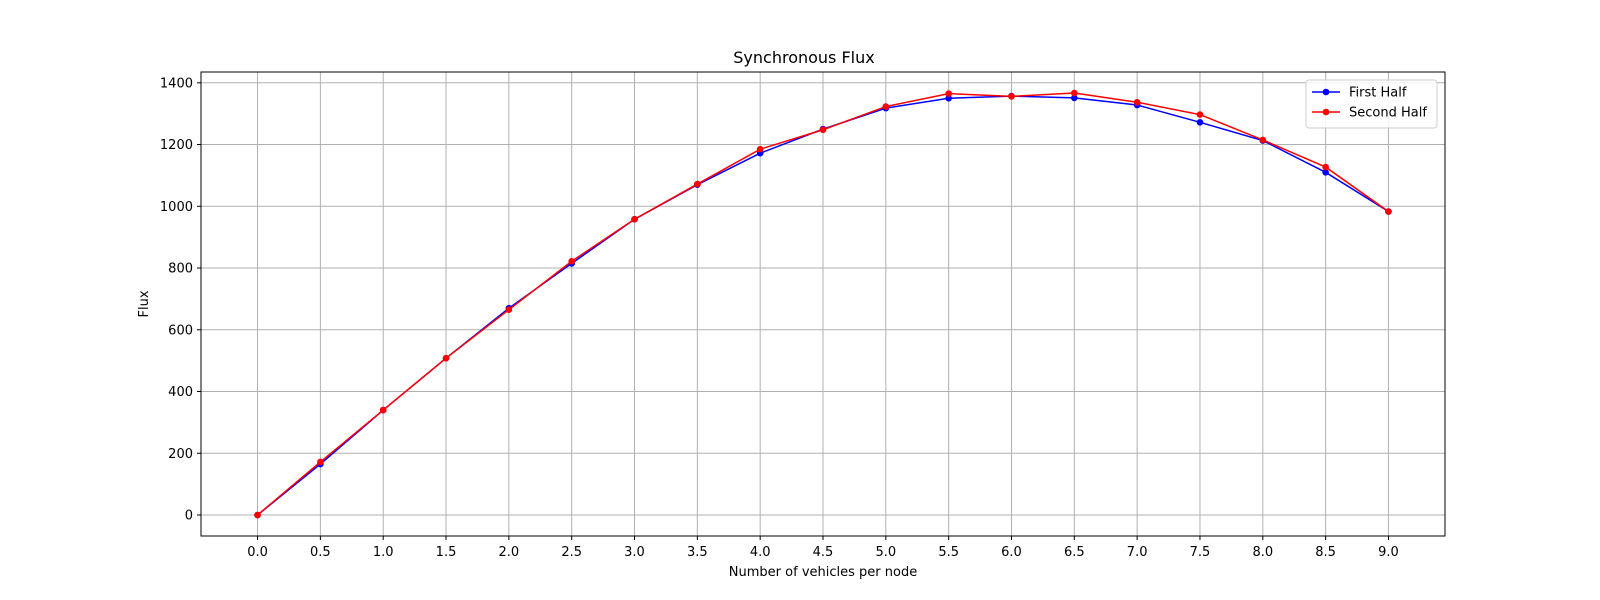 This screenshot has width=1600, height=600. Describe the element at coordinates (257, 552) in the screenshot. I see `x-tick-label: 0.0` at that location.